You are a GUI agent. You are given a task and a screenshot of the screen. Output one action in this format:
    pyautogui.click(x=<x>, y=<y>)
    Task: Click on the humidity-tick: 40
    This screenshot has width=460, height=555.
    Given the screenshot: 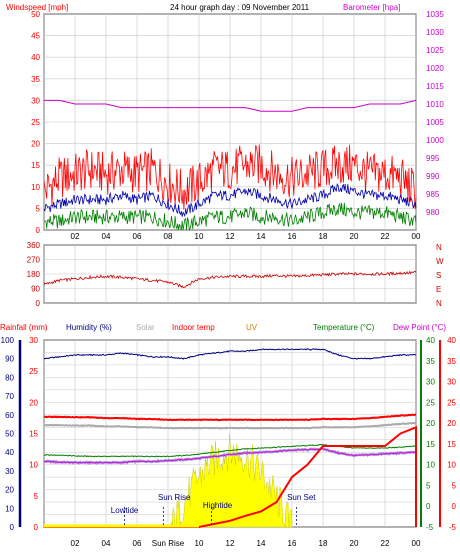 What is the action you would take?
    pyautogui.click(x=9, y=452)
    